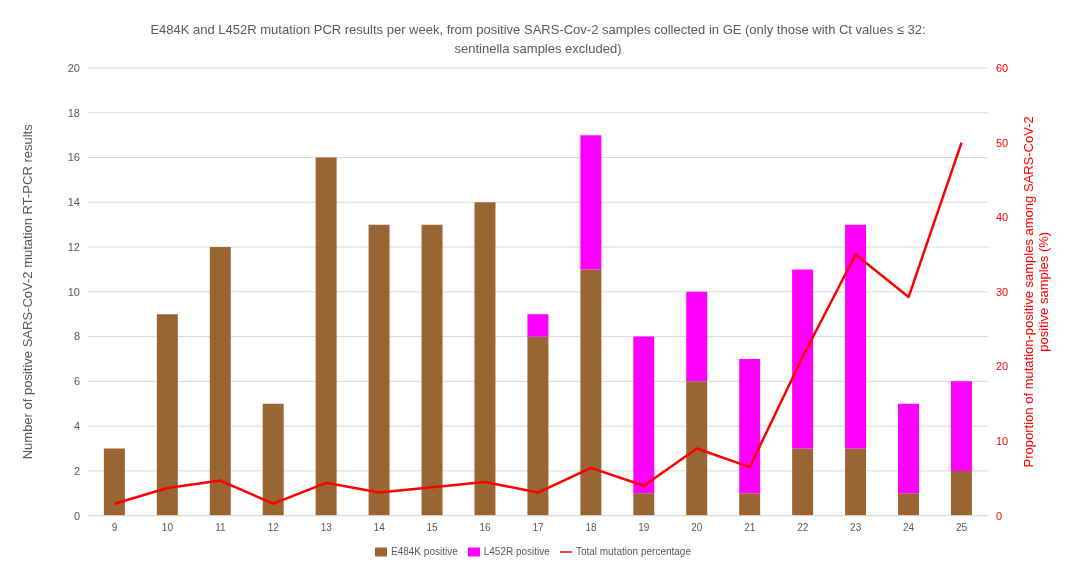 This screenshot has height=571, width=1076. Describe the element at coordinates (114, 527) in the screenshot. I see `x-tick-label: 9` at that location.